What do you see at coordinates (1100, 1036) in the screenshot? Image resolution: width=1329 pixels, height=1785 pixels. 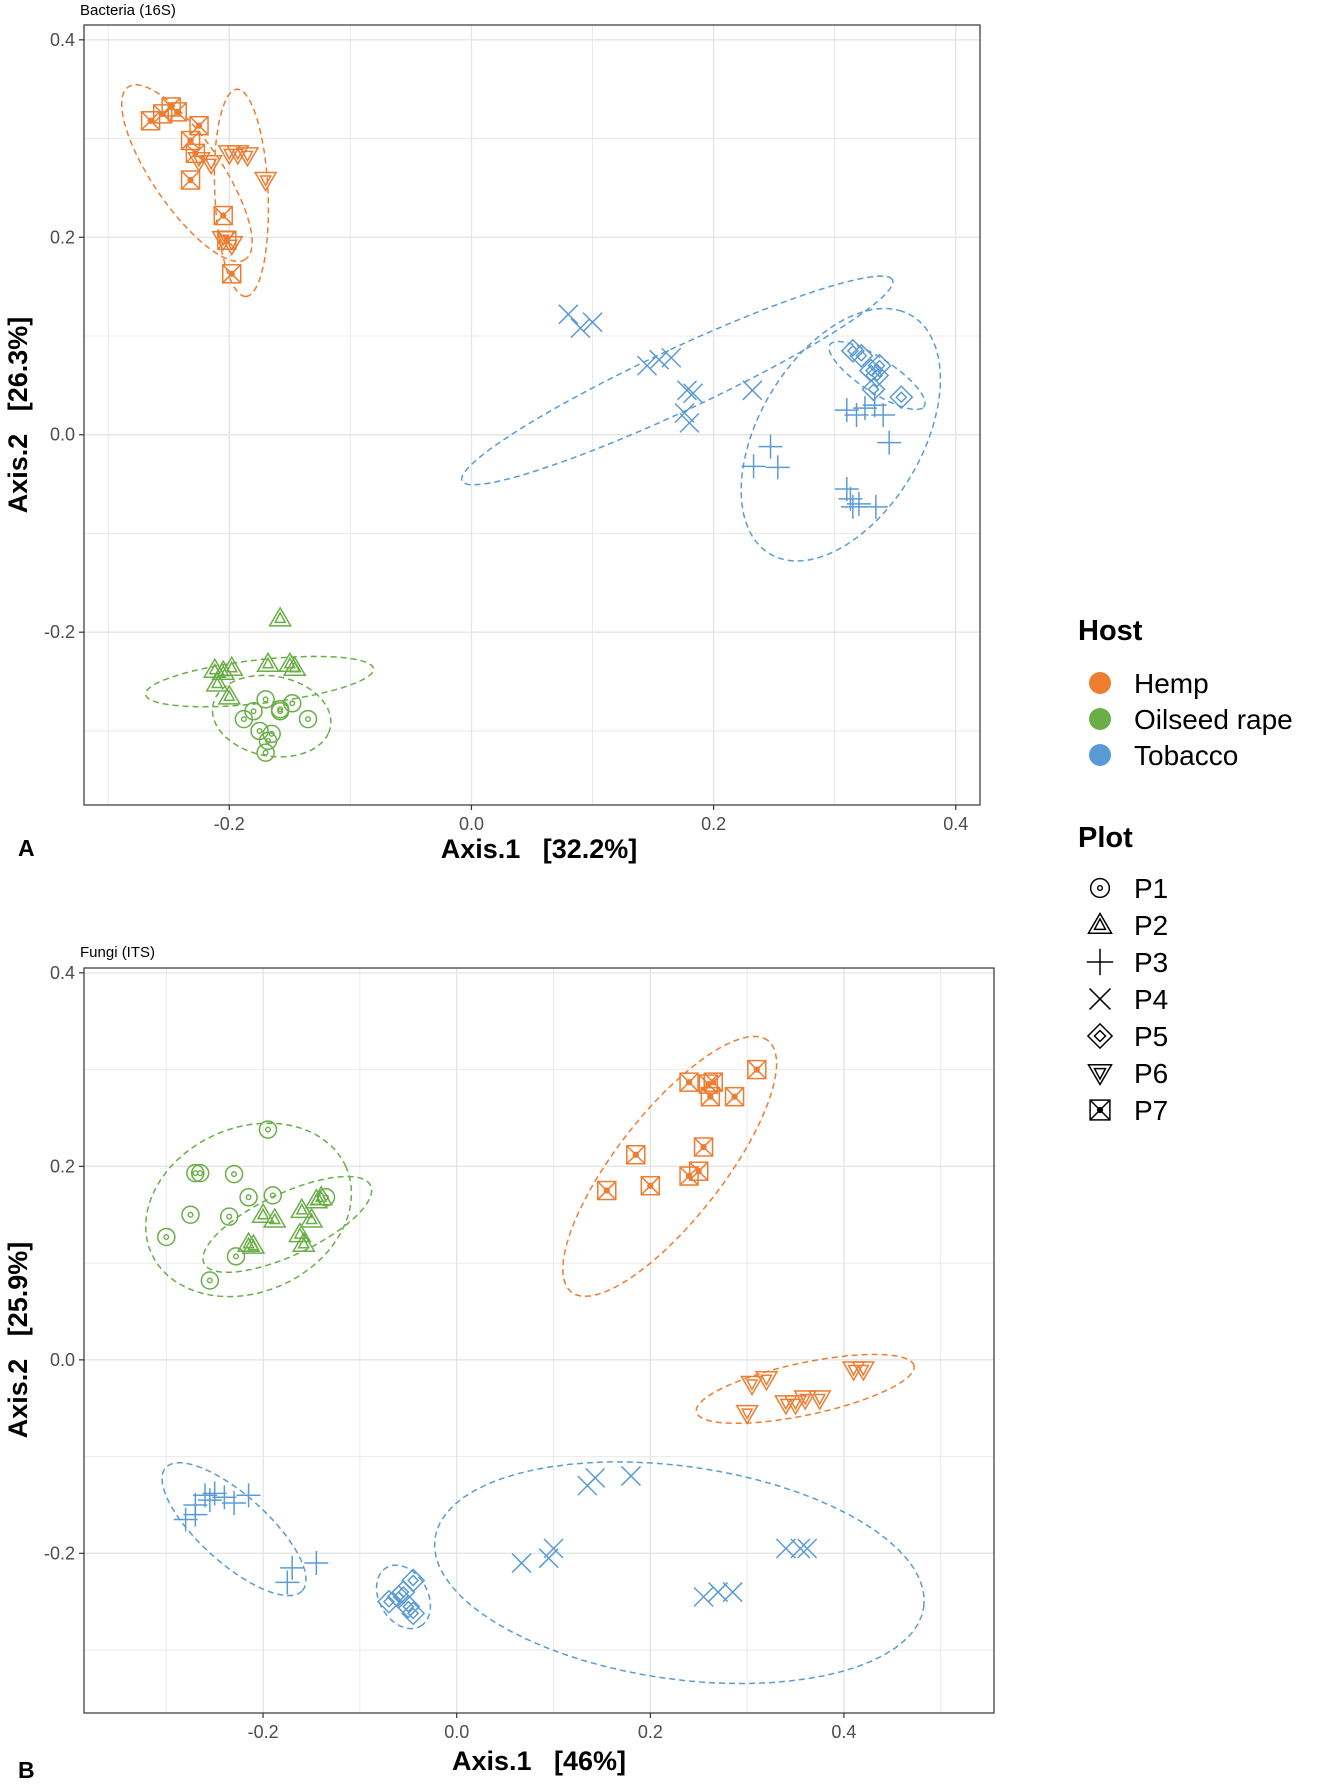 I see `legend-plot-p5-symbol` at bounding box center [1100, 1036].